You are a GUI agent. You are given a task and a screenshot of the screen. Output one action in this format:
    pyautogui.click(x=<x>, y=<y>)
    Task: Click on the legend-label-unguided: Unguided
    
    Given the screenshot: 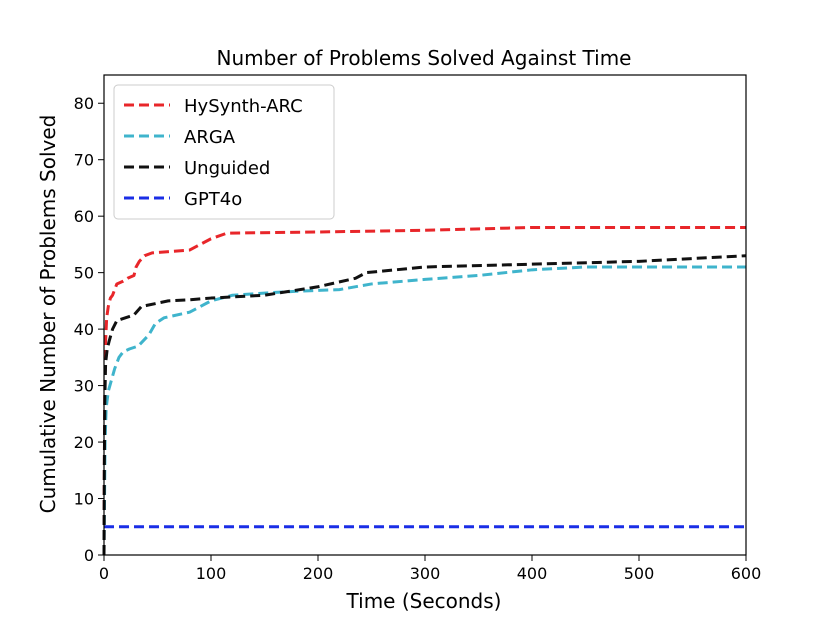 What is the action you would take?
    pyautogui.click(x=227, y=168)
    